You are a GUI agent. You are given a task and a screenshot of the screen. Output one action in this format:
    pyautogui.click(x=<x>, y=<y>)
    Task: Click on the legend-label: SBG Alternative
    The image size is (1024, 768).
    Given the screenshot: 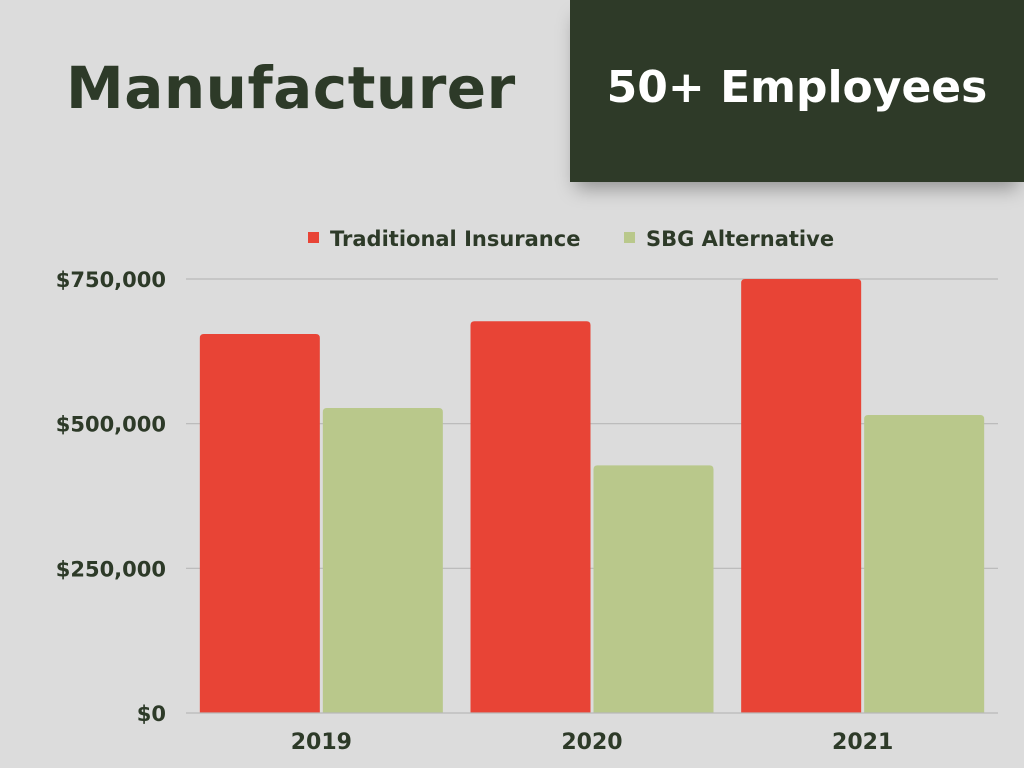 What is the action you would take?
    pyautogui.click(x=740, y=239)
    